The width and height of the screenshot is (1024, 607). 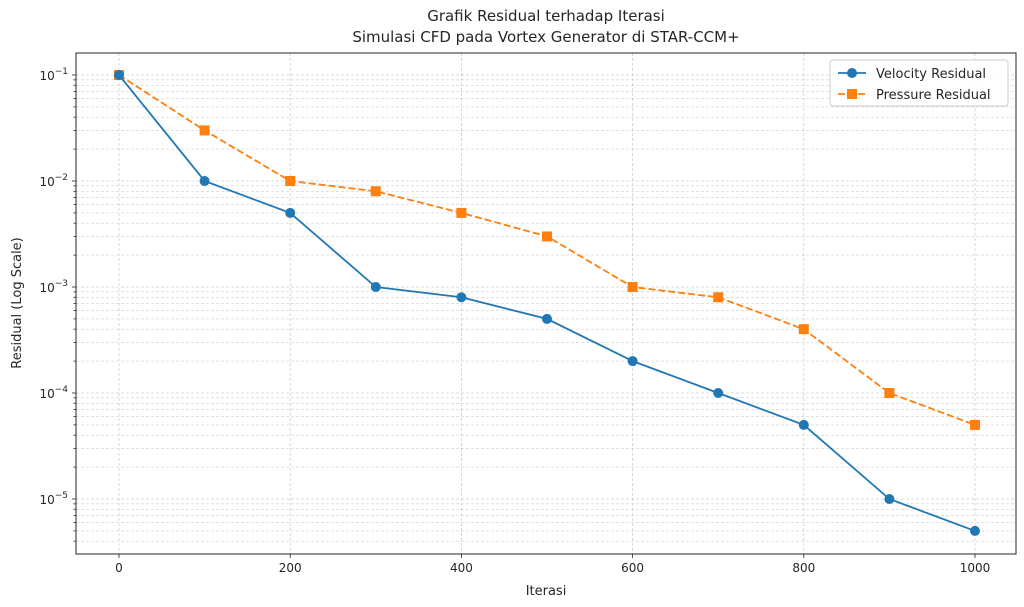 What do you see at coordinates (61, 496) in the screenshot?
I see `y-tick-label-exponent: −5` at bounding box center [61, 496].